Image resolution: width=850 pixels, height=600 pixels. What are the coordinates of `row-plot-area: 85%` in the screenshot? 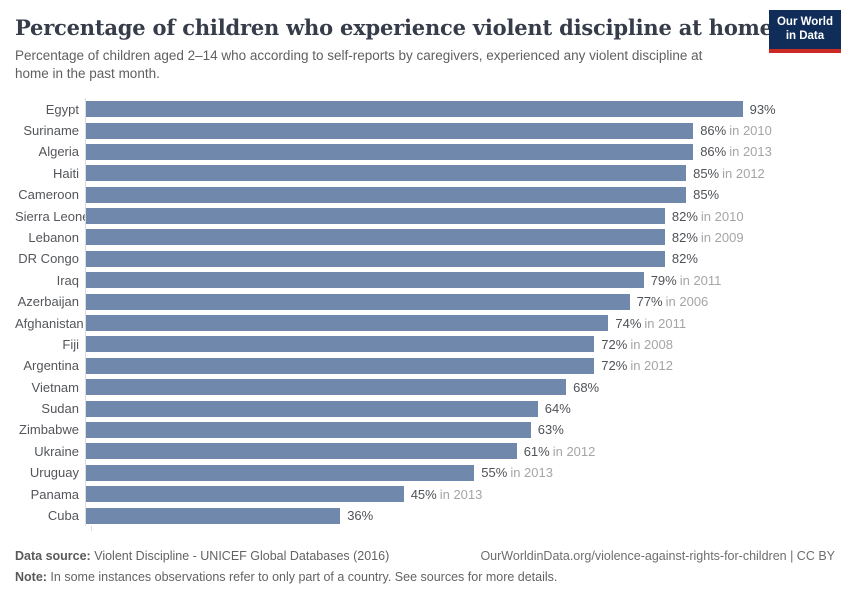 It's located at (460, 195).